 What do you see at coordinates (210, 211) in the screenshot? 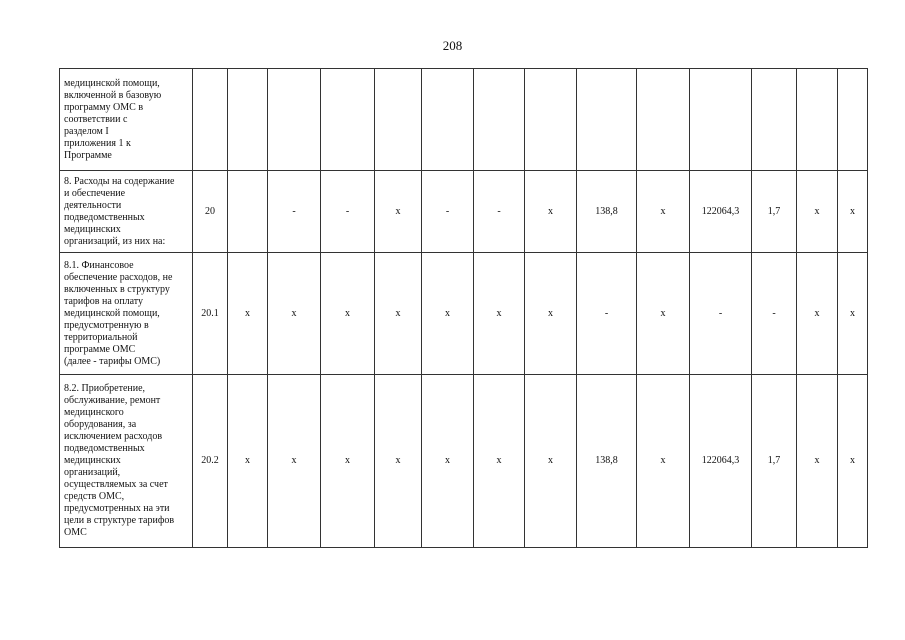
I see `row-code-cell: 20` at bounding box center [210, 211].